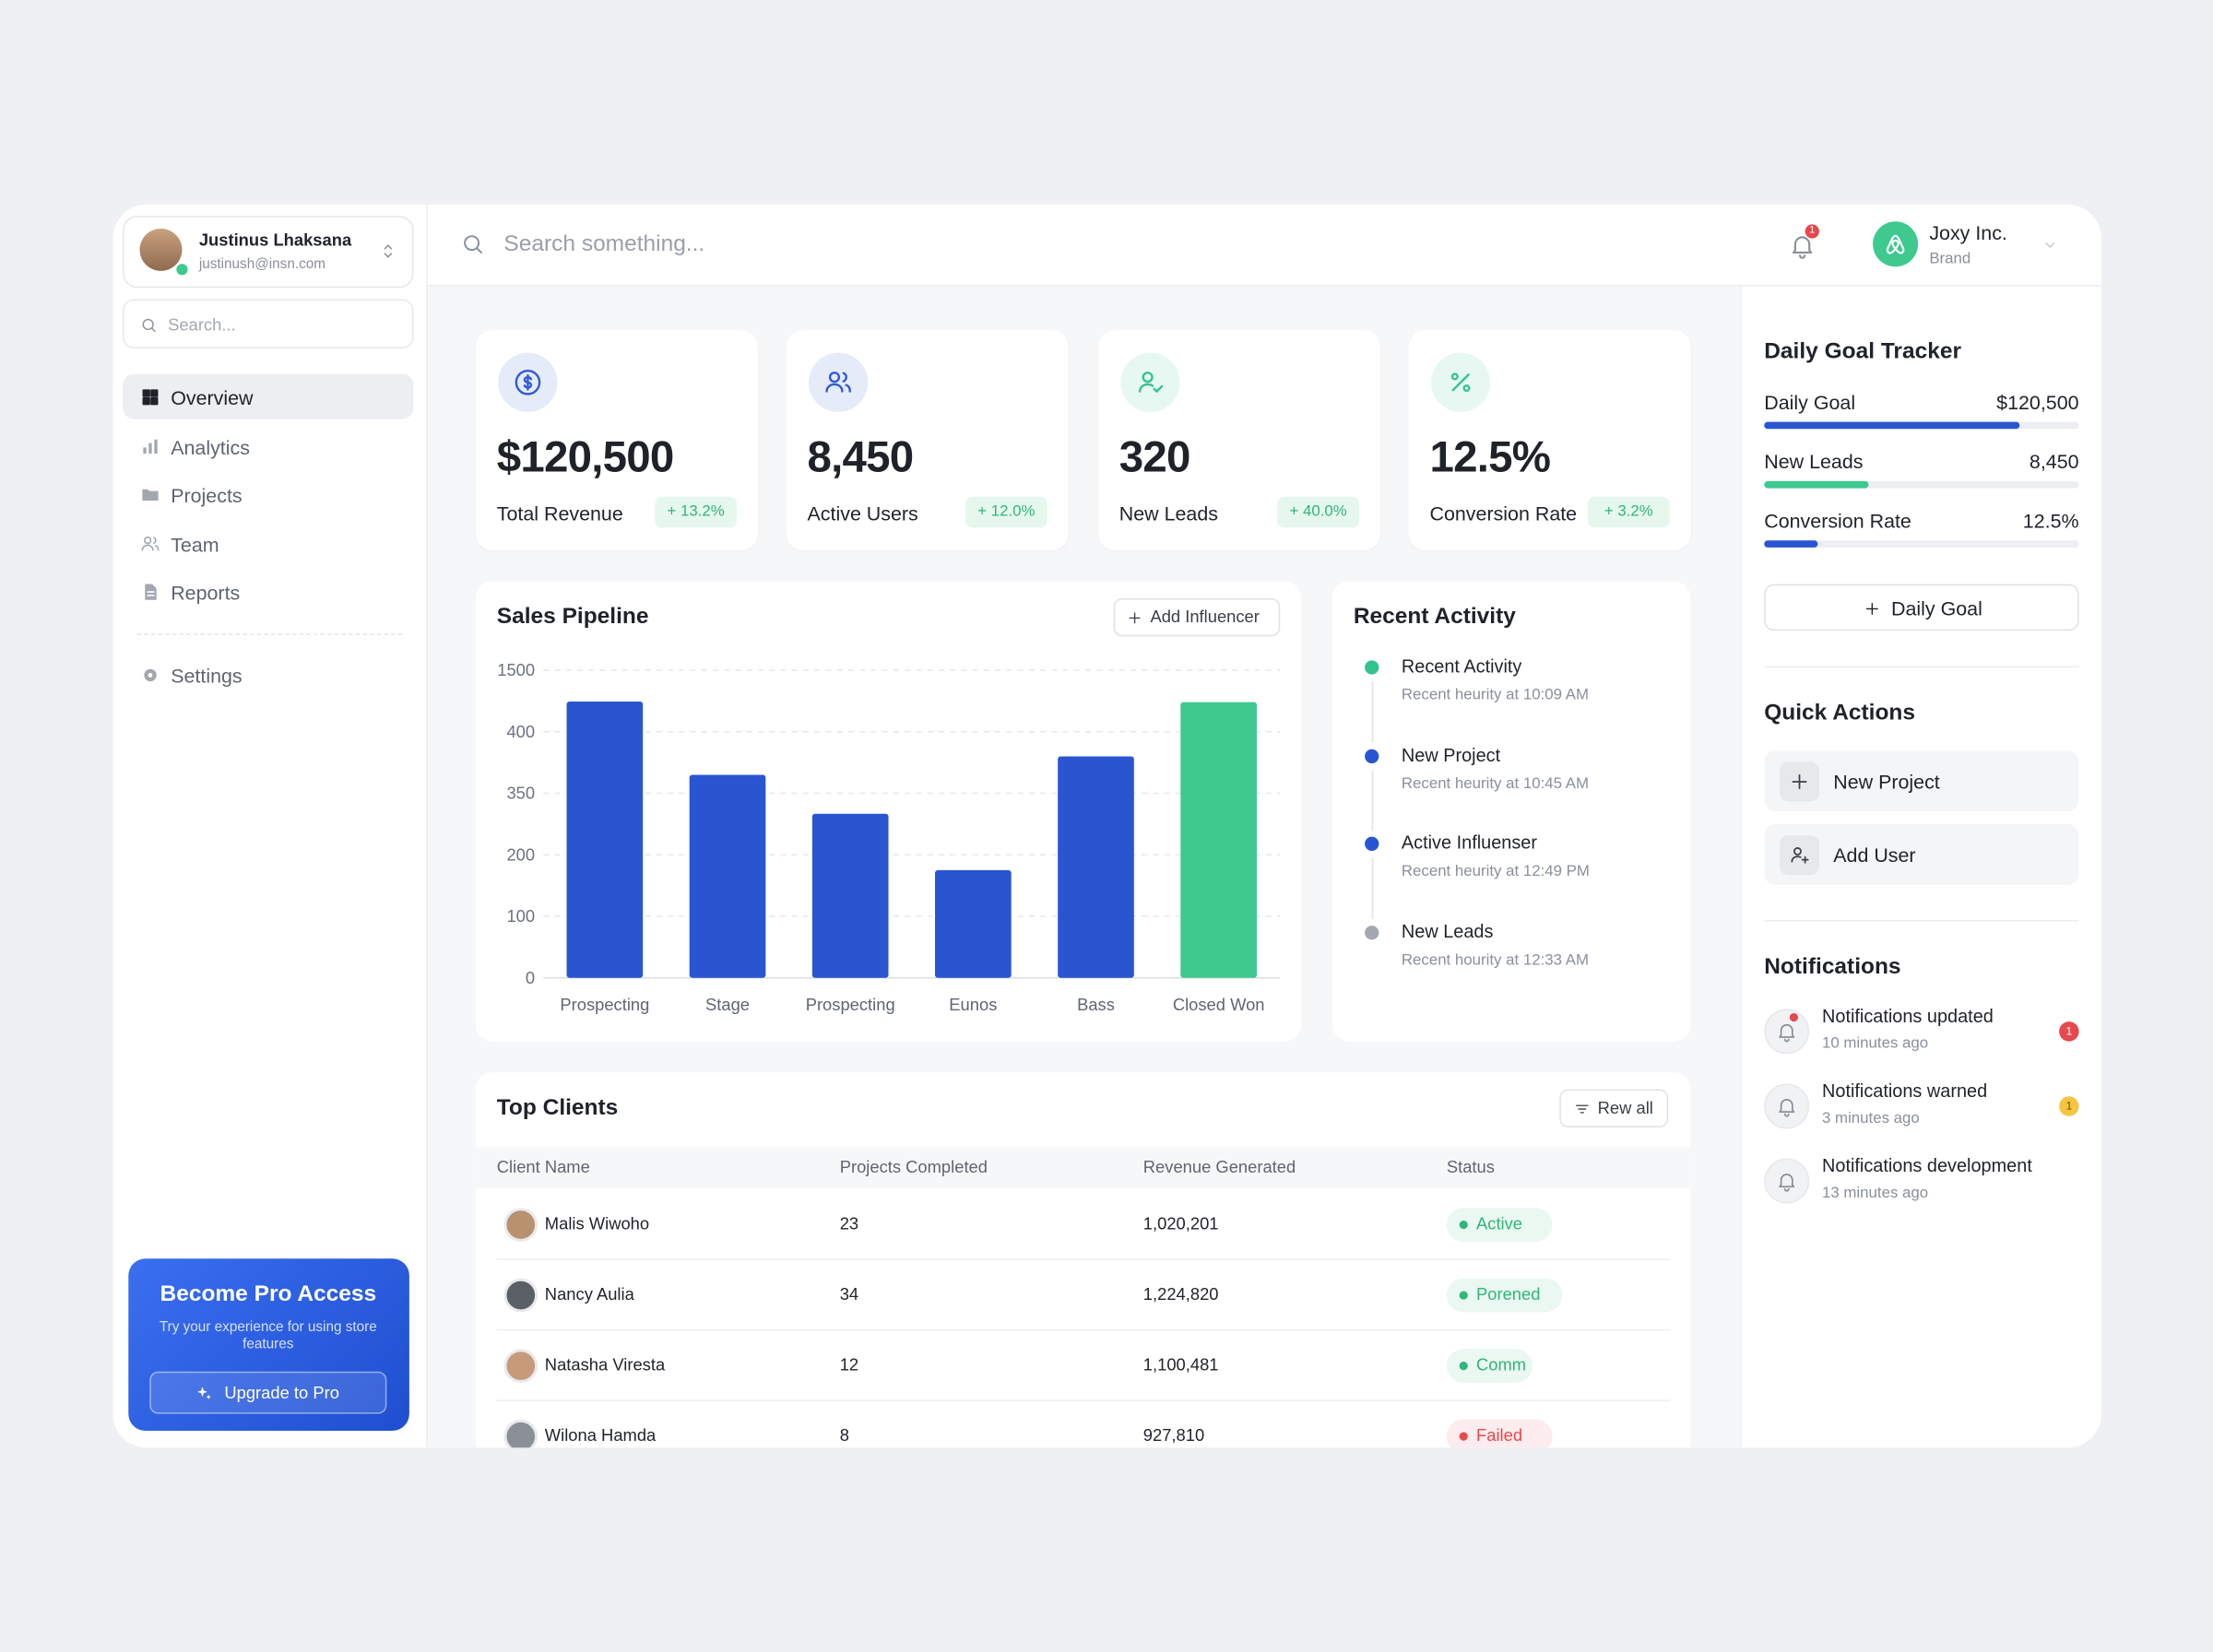  Describe the element at coordinates (530, 977) in the screenshot. I see `y-tick-label: 0` at that location.